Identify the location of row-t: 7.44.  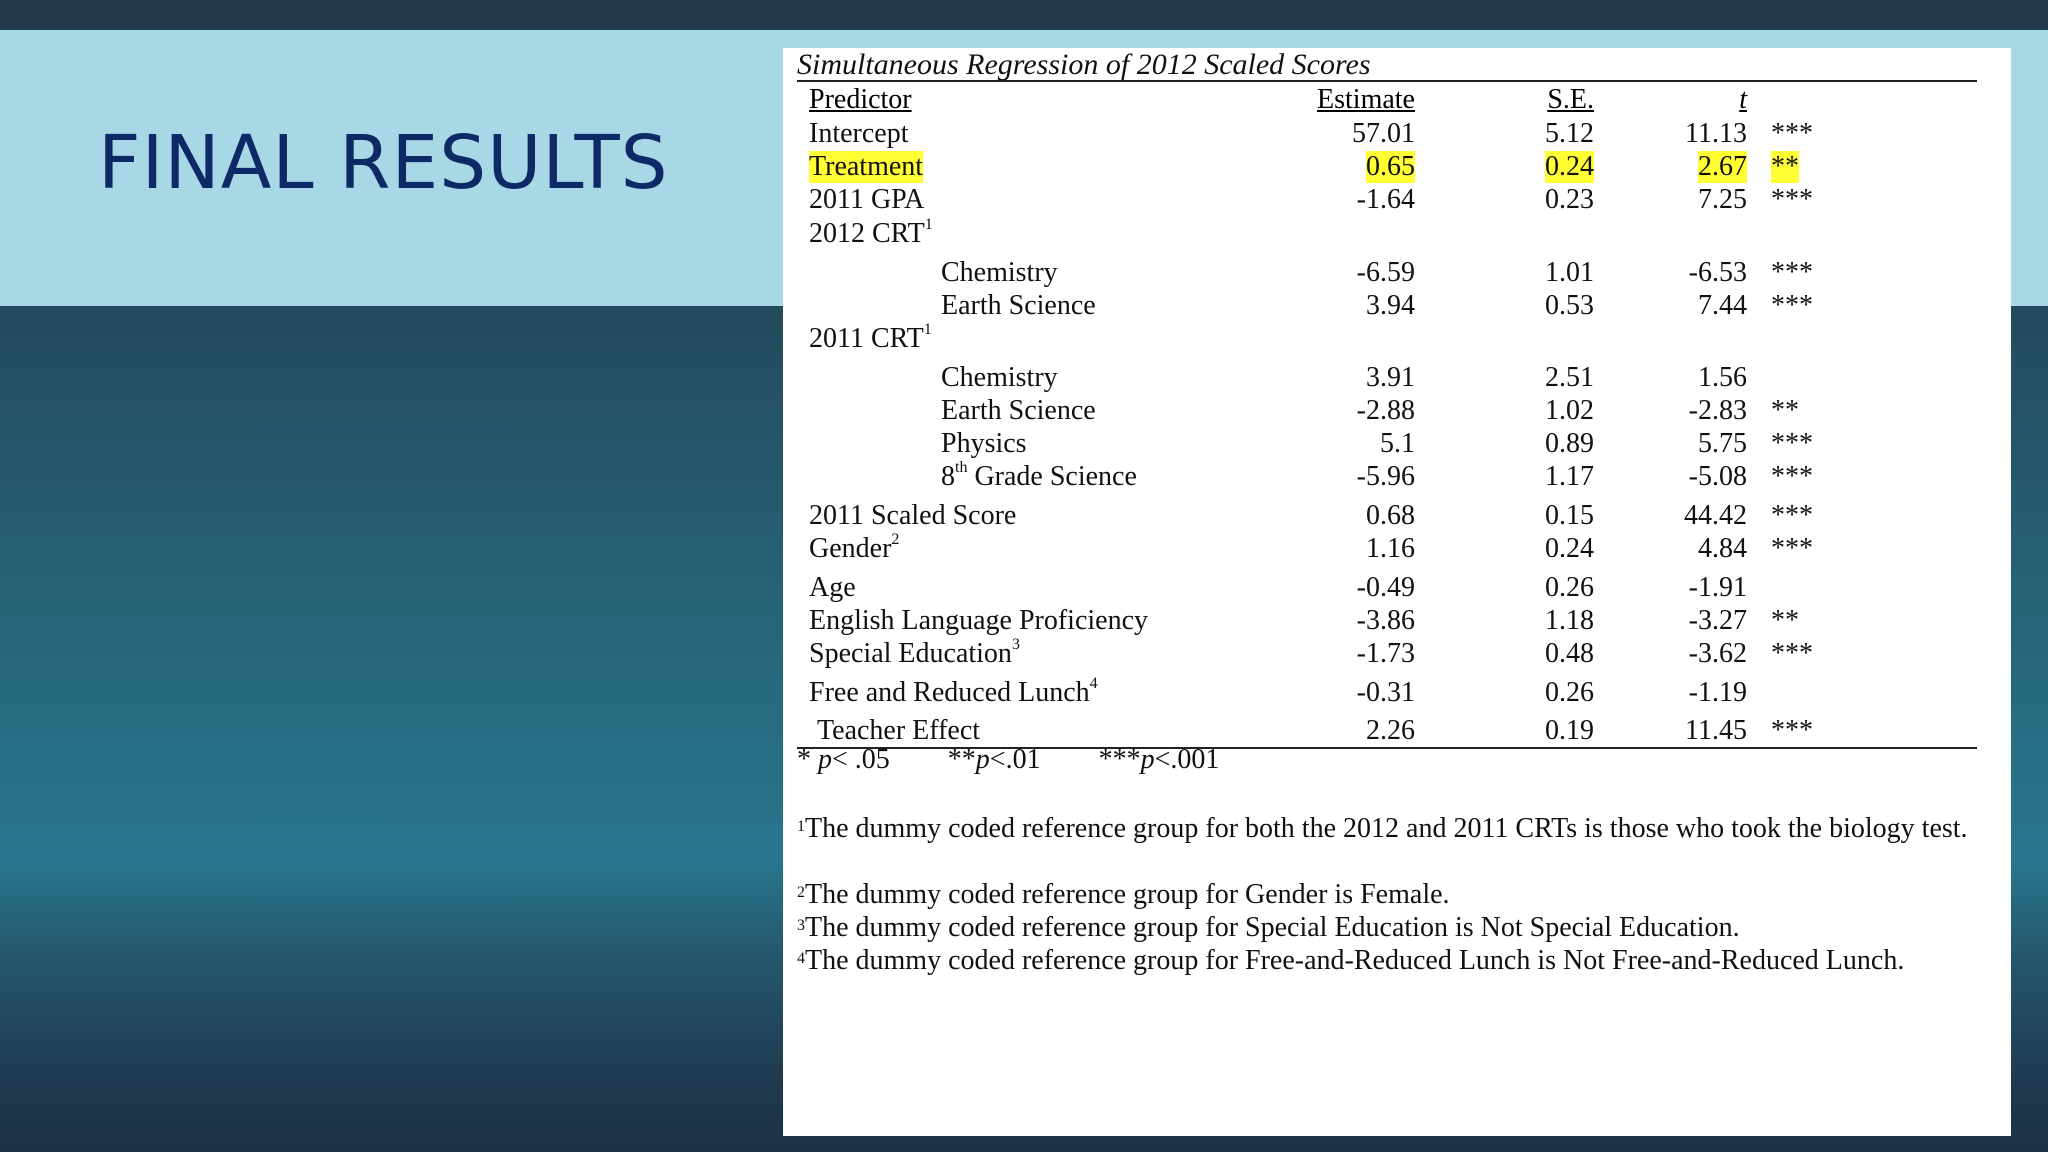
(1722, 305).